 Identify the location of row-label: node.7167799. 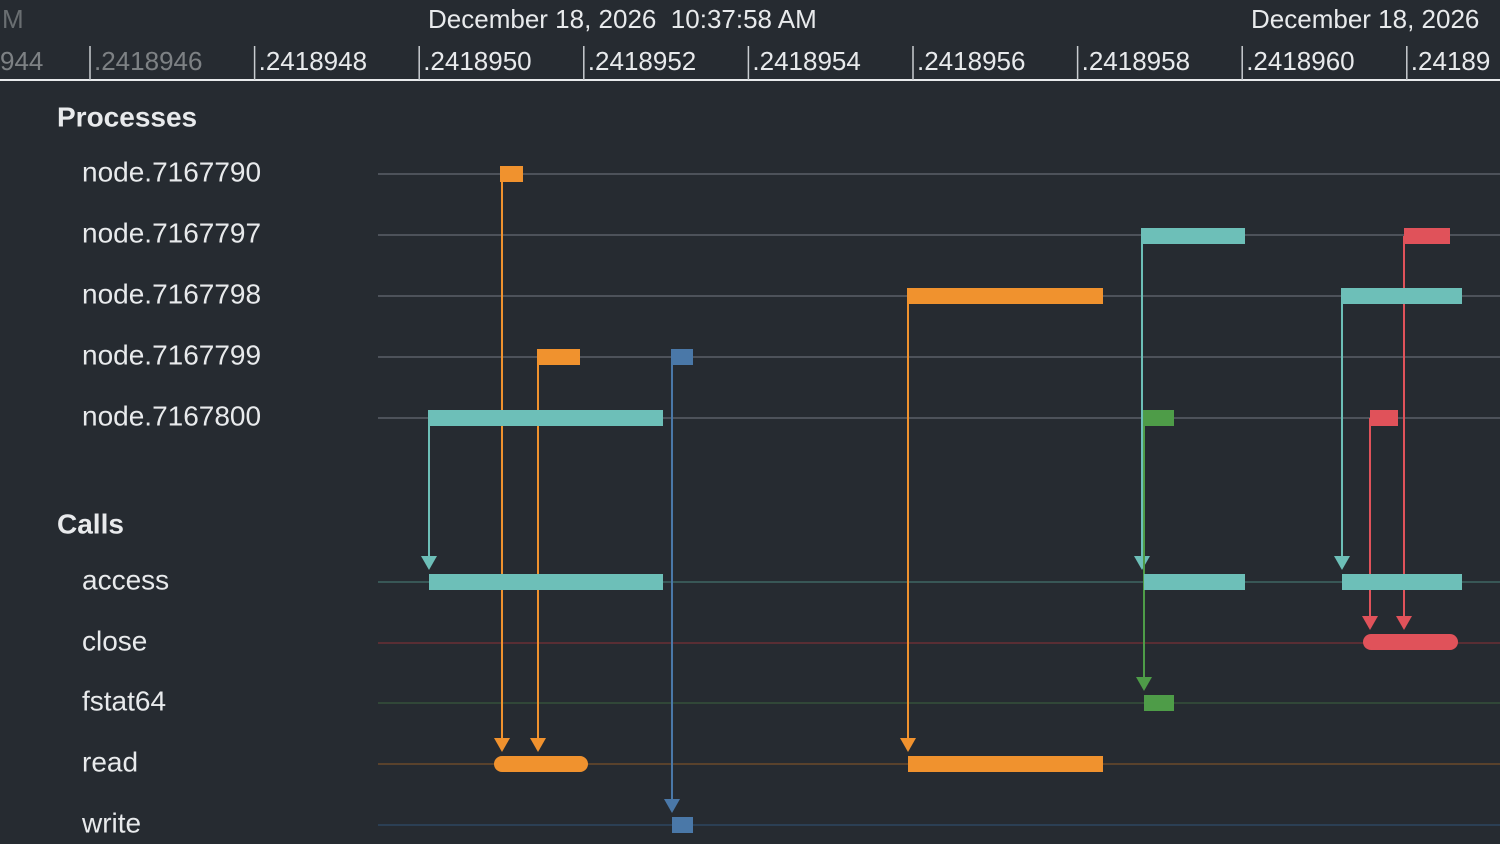
(171, 354).